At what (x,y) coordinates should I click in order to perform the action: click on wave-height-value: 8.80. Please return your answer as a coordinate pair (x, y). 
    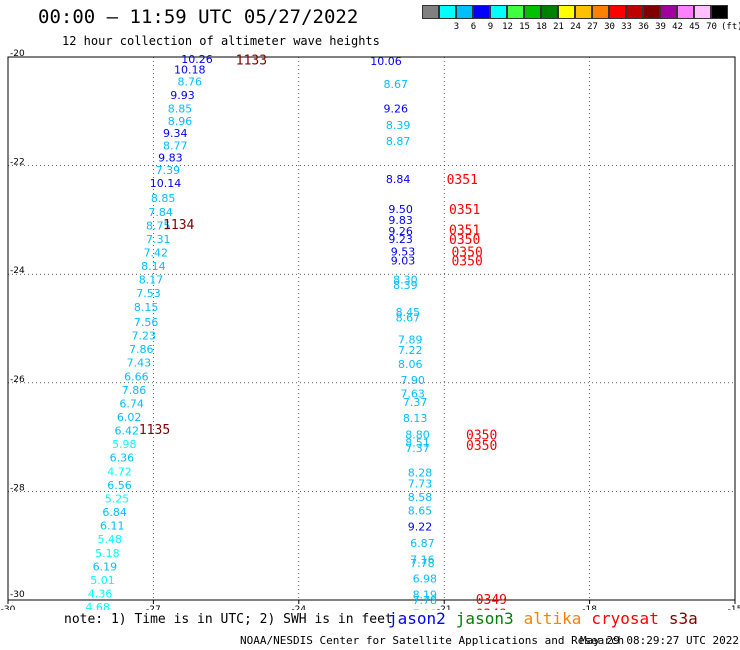
    Looking at the image, I should click on (417, 434).